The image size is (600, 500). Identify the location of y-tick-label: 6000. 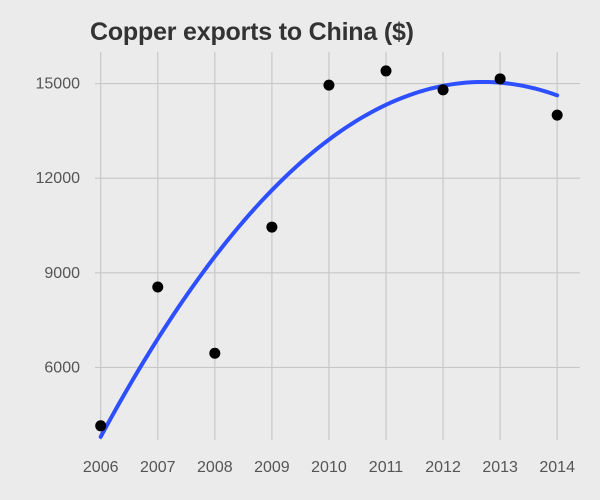
(62, 367).